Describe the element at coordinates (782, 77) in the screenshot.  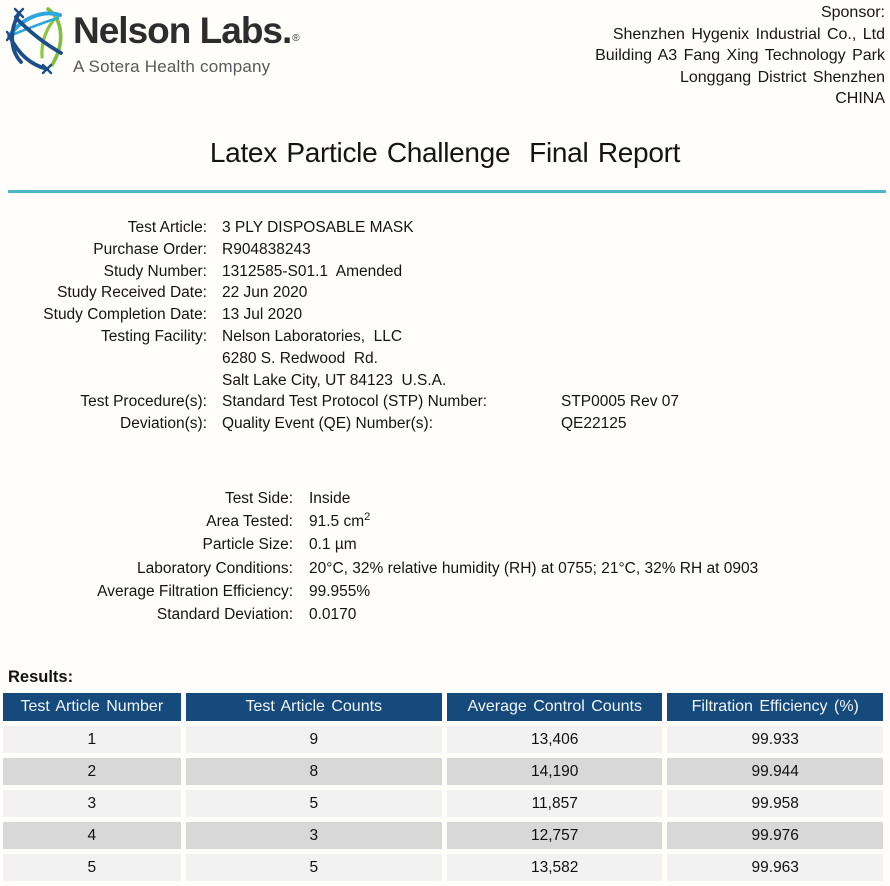
I see `sponsor-line: Longgang District Shenzhen` at that location.